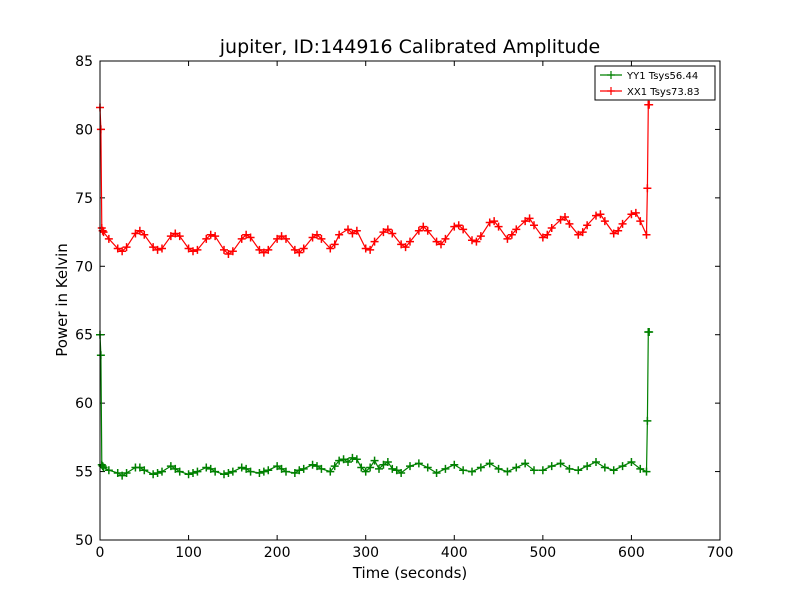 The image size is (800, 600). Describe the element at coordinates (84, 473) in the screenshot. I see `y-tick-label: 55` at that location.